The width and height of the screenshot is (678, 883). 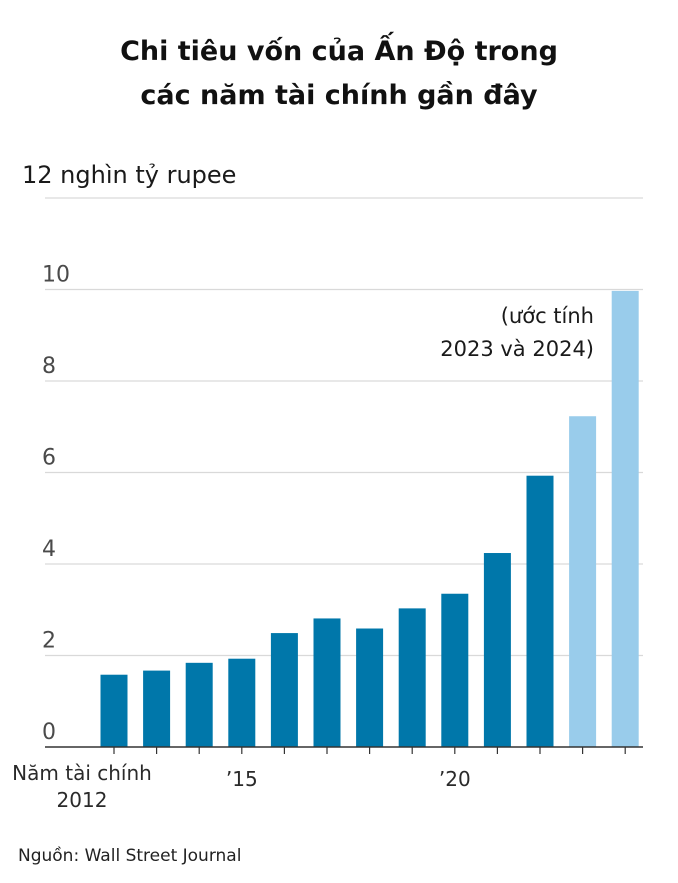 I want to click on x-tick-label: ’15, so click(x=242, y=779).